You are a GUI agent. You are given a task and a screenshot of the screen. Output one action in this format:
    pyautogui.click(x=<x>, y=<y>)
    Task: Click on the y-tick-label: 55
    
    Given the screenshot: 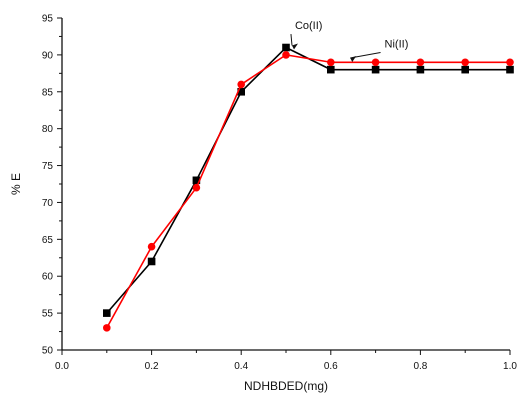 What is the action you would take?
    pyautogui.click(x=48, y=314)
    